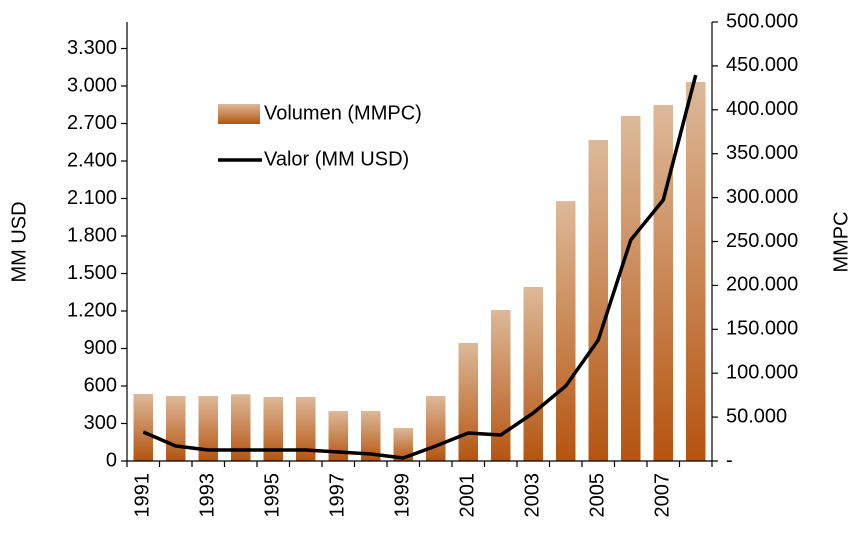 The width and height of the screenshot is (856, 546). What do you see at coordinates (343, 113) in the screenshot?
I see `legend-label: Volumen (MMPC)` at bounding box center [343, 113].